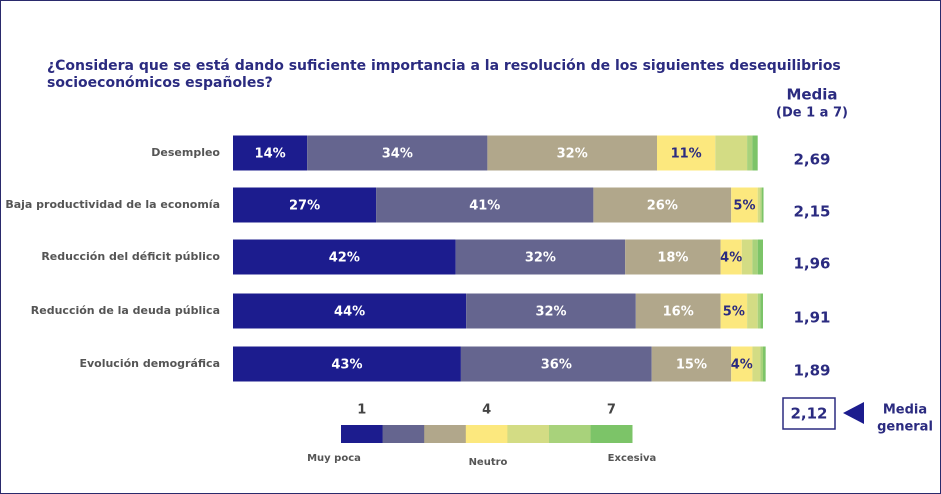 This screenshot has height=494, width=941. What do you see at coordinates (185, 152) in the screenshot?
I see `category-label: Desempleo` at bounding box center [185, 152].